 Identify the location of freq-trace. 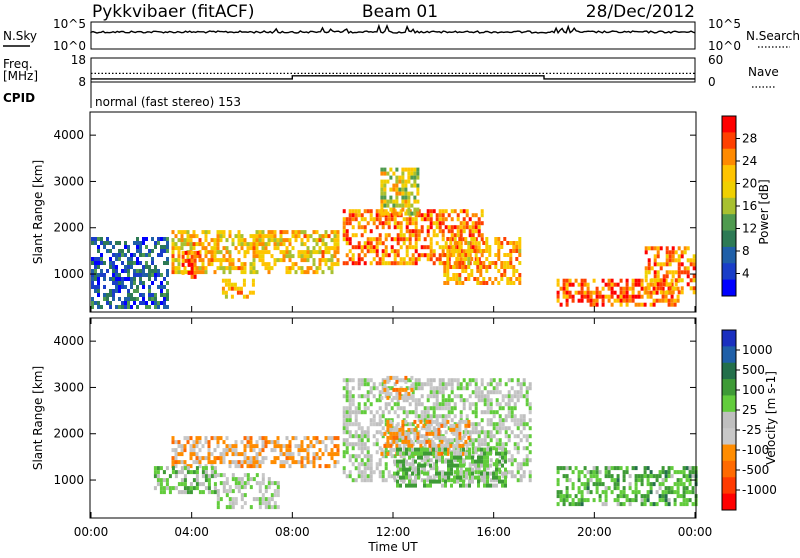
(393, 77).